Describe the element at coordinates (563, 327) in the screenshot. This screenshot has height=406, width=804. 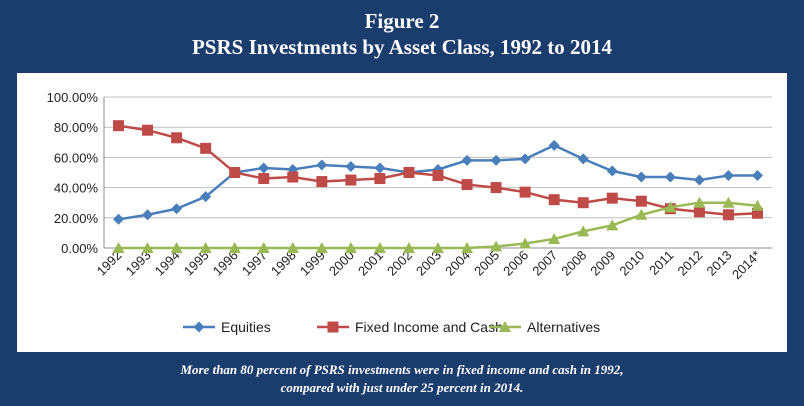
I see `legend-label-alternatives: Alternatives` at that location.